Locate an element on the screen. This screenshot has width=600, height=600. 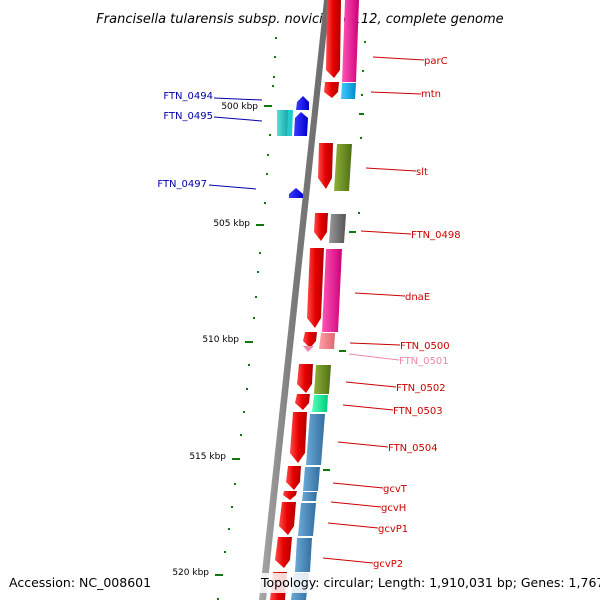
gene-marker-ftn0501 is located at coordinates (308, 349).